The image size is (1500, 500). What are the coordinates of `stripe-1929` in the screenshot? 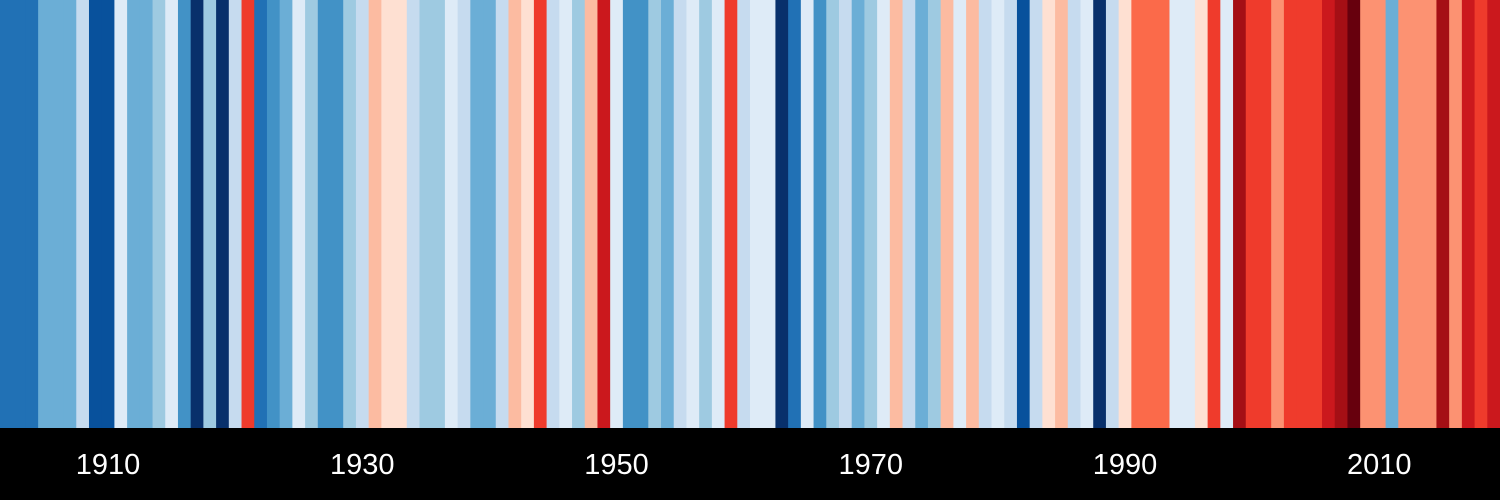 It's located at (350, 214).